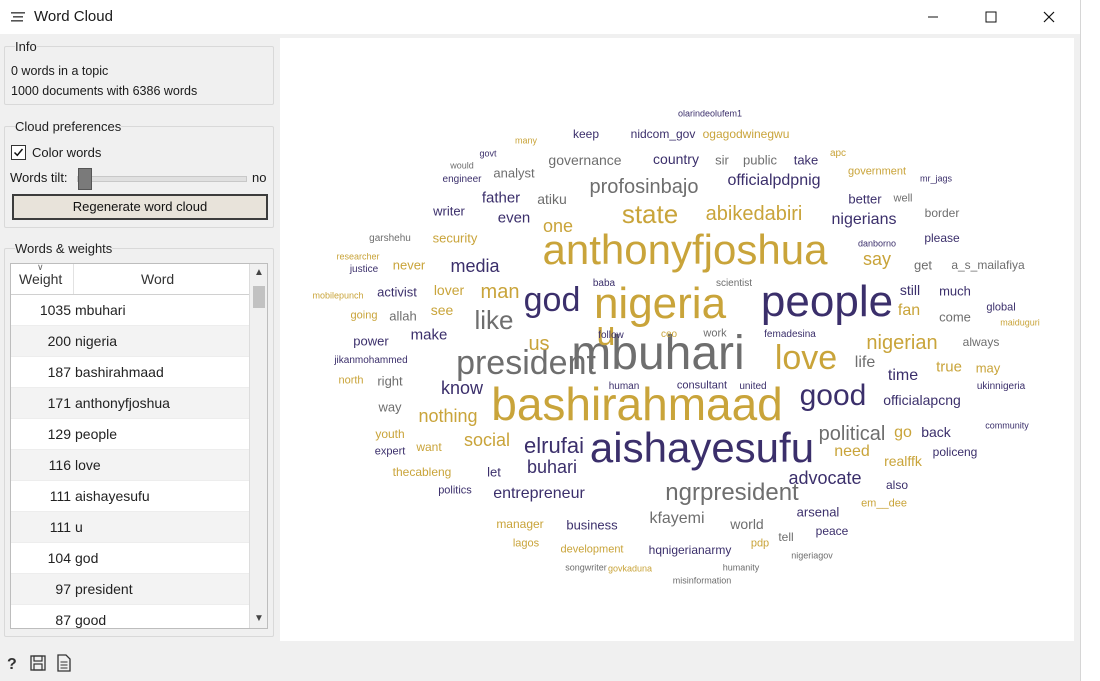 Image resolution: width=1100 pixels, height=681 pixels. Describe the element at coordinates (818, 512) in the screenshot. I see `cloud-word: arsenal` at that location.